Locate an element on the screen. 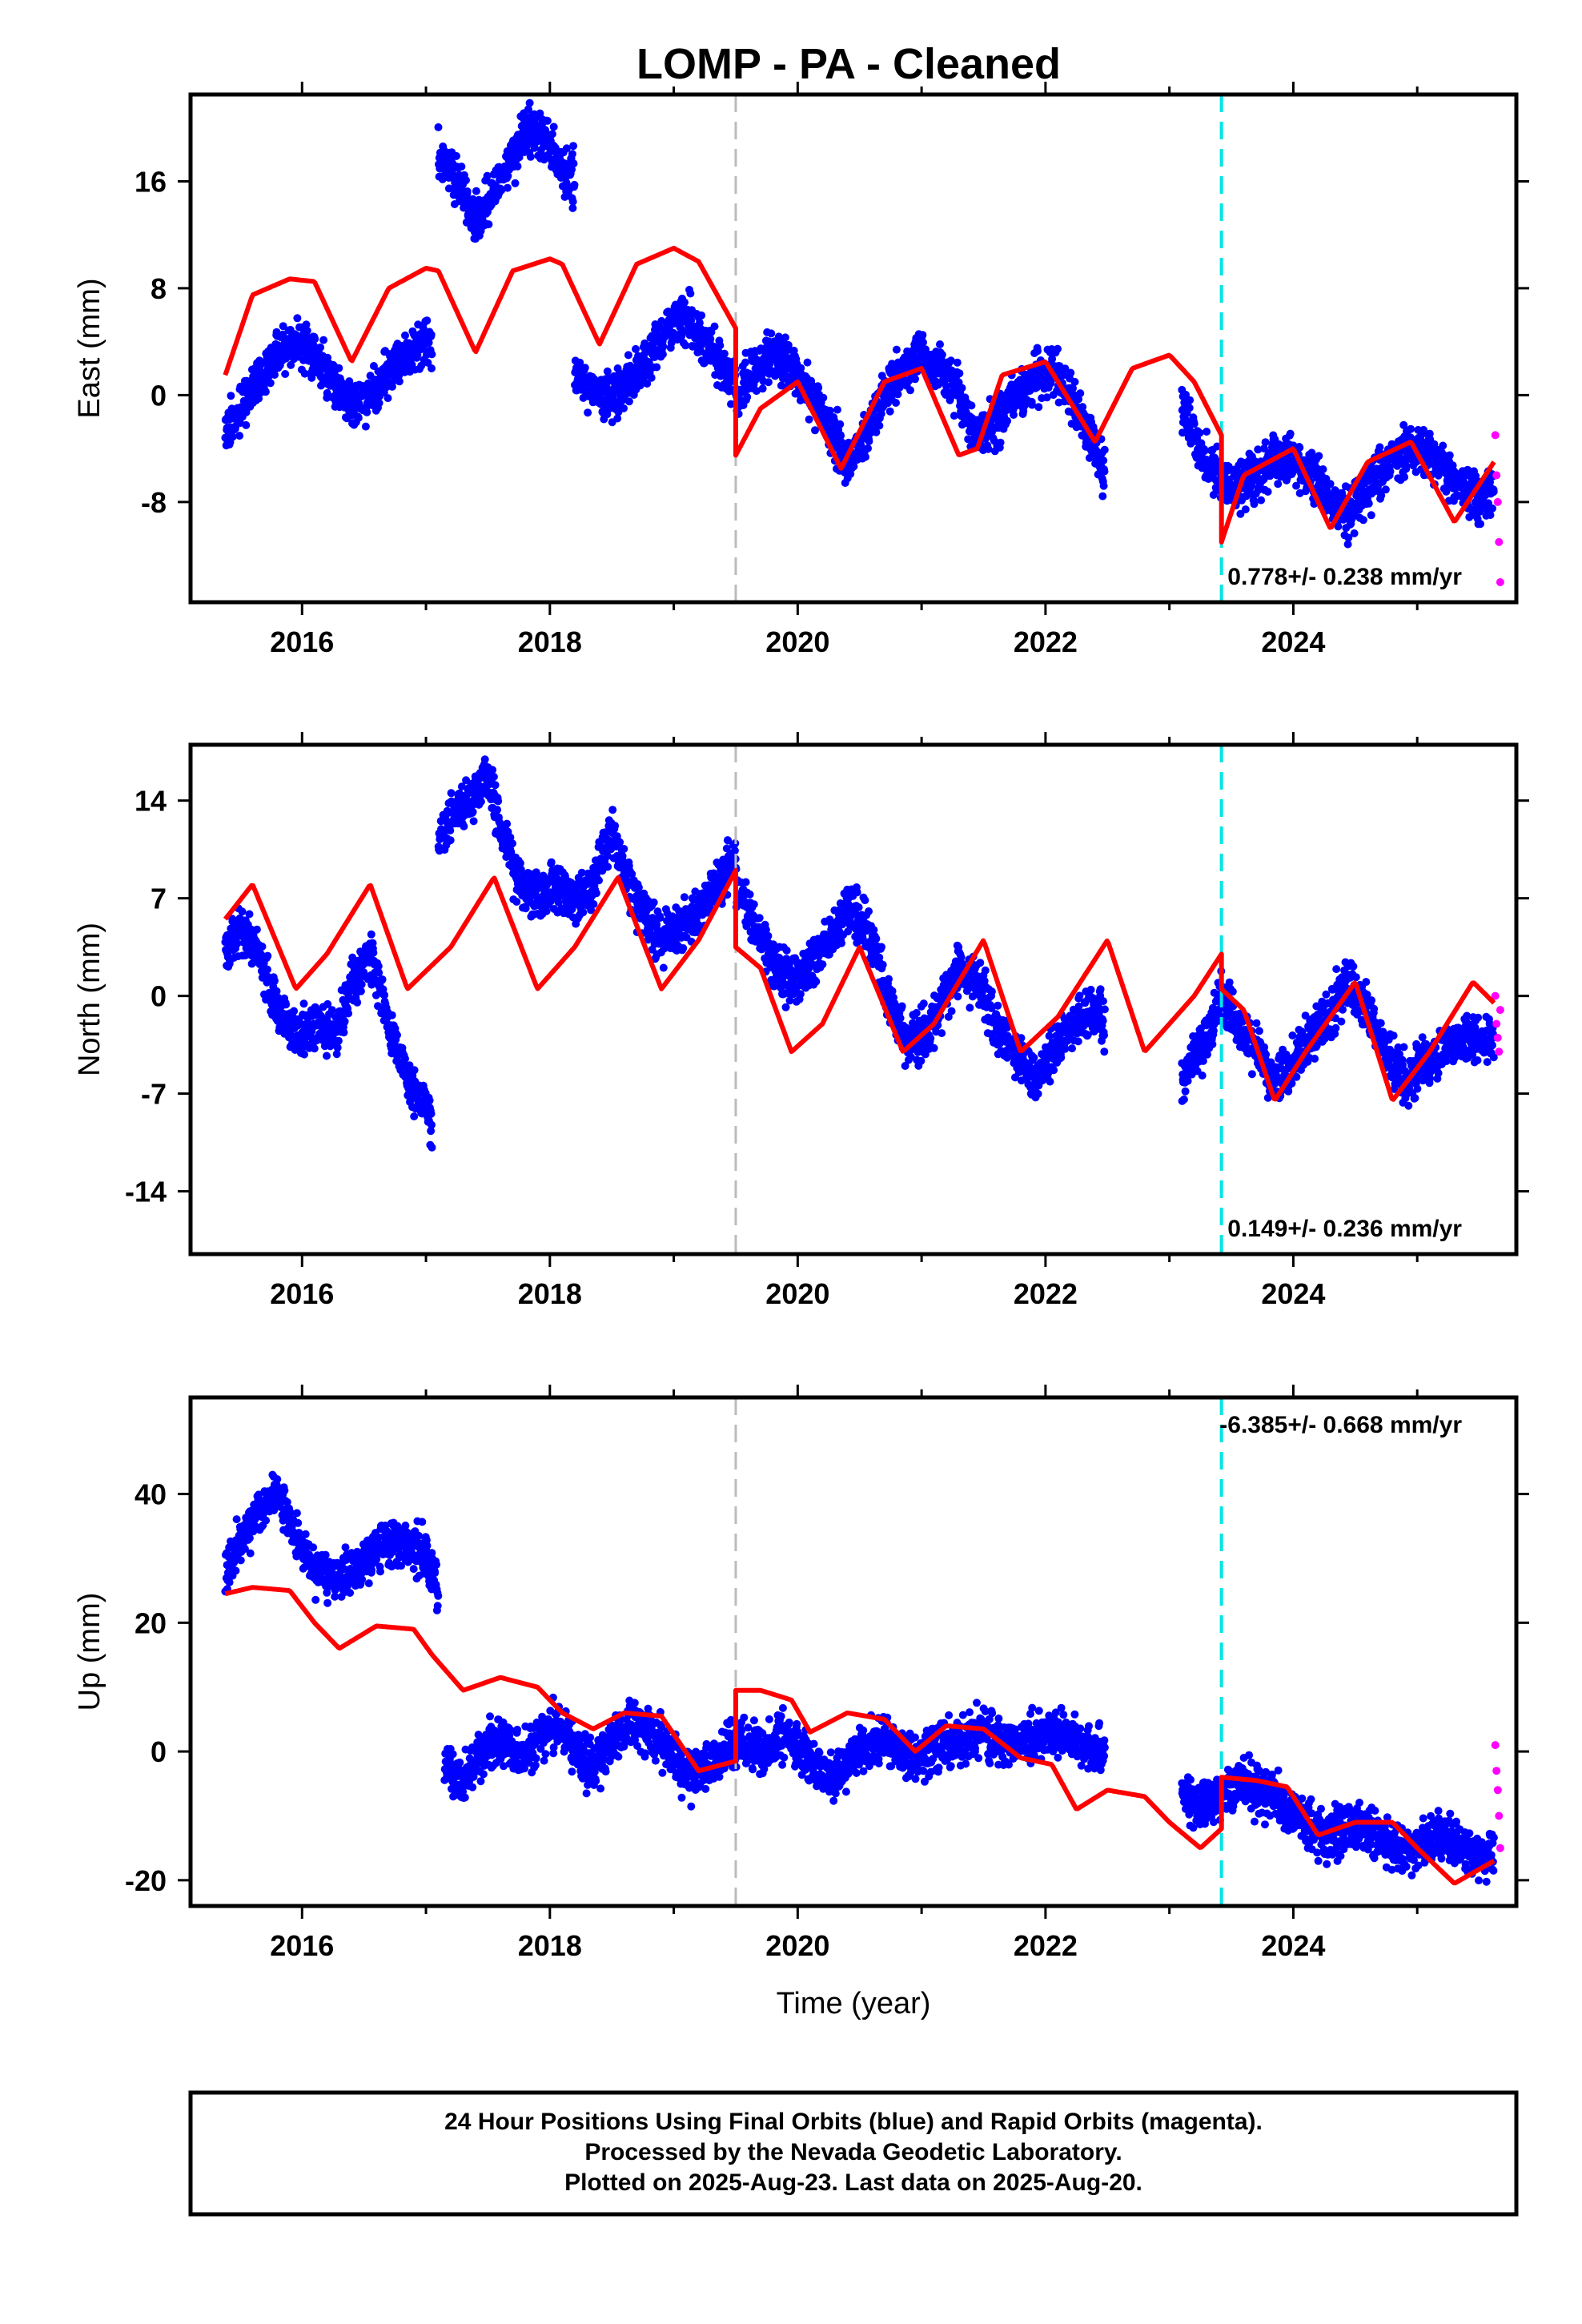 The height and width of the screenshot is (2324, 1582). x-tick-label: 2022 is located at coordinates (1046, 641).